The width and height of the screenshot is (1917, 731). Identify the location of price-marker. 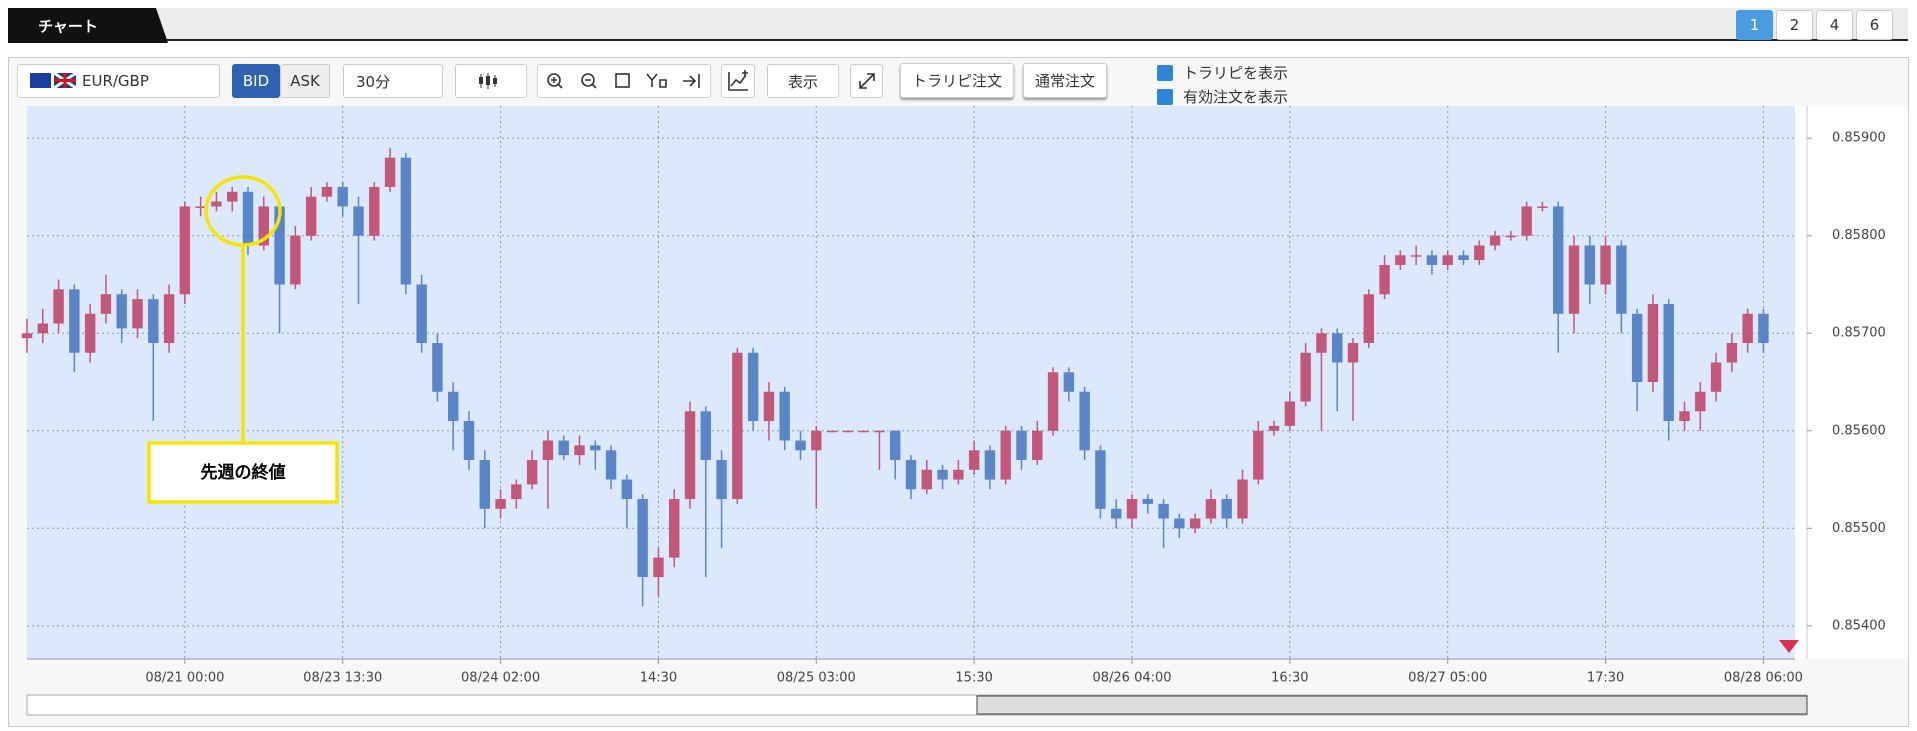
(1789, 646).